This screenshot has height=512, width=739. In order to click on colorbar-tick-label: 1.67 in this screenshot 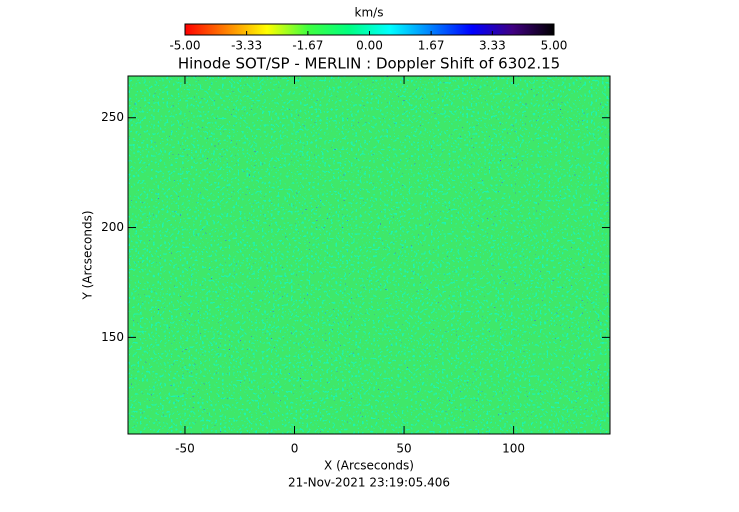, I will do `click(431, 46)`.